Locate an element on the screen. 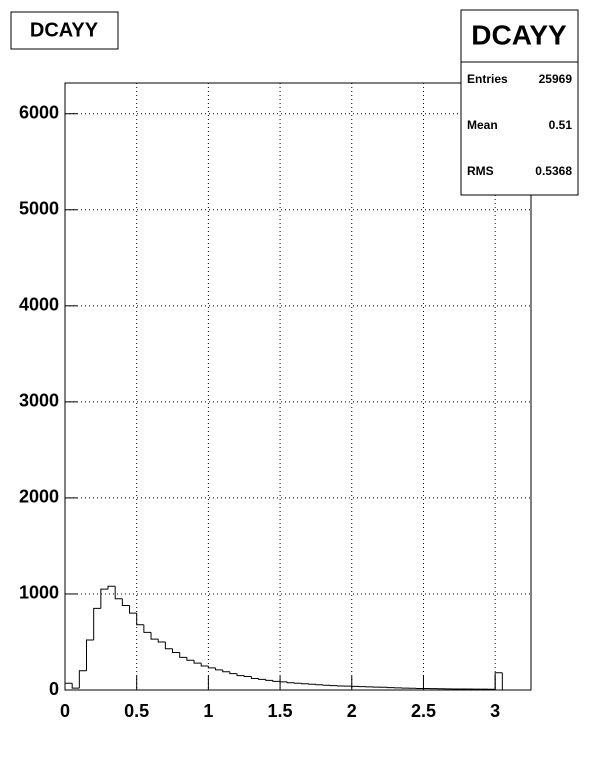  x-tick-label: 2 is located at coordinates (352, 711).